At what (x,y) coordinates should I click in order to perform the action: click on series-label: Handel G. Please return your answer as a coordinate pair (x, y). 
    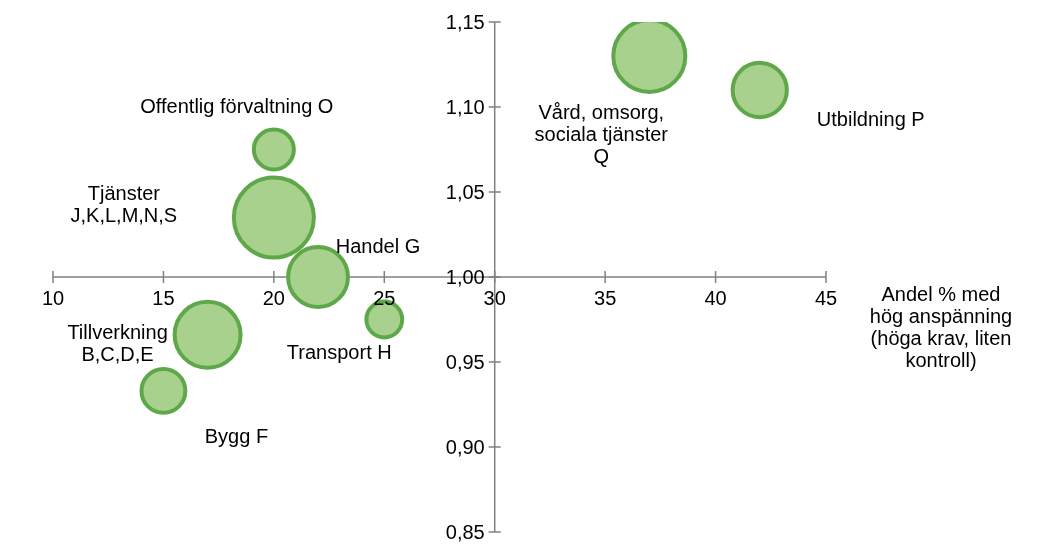
    Looking at the image, I should click on (378, 246).